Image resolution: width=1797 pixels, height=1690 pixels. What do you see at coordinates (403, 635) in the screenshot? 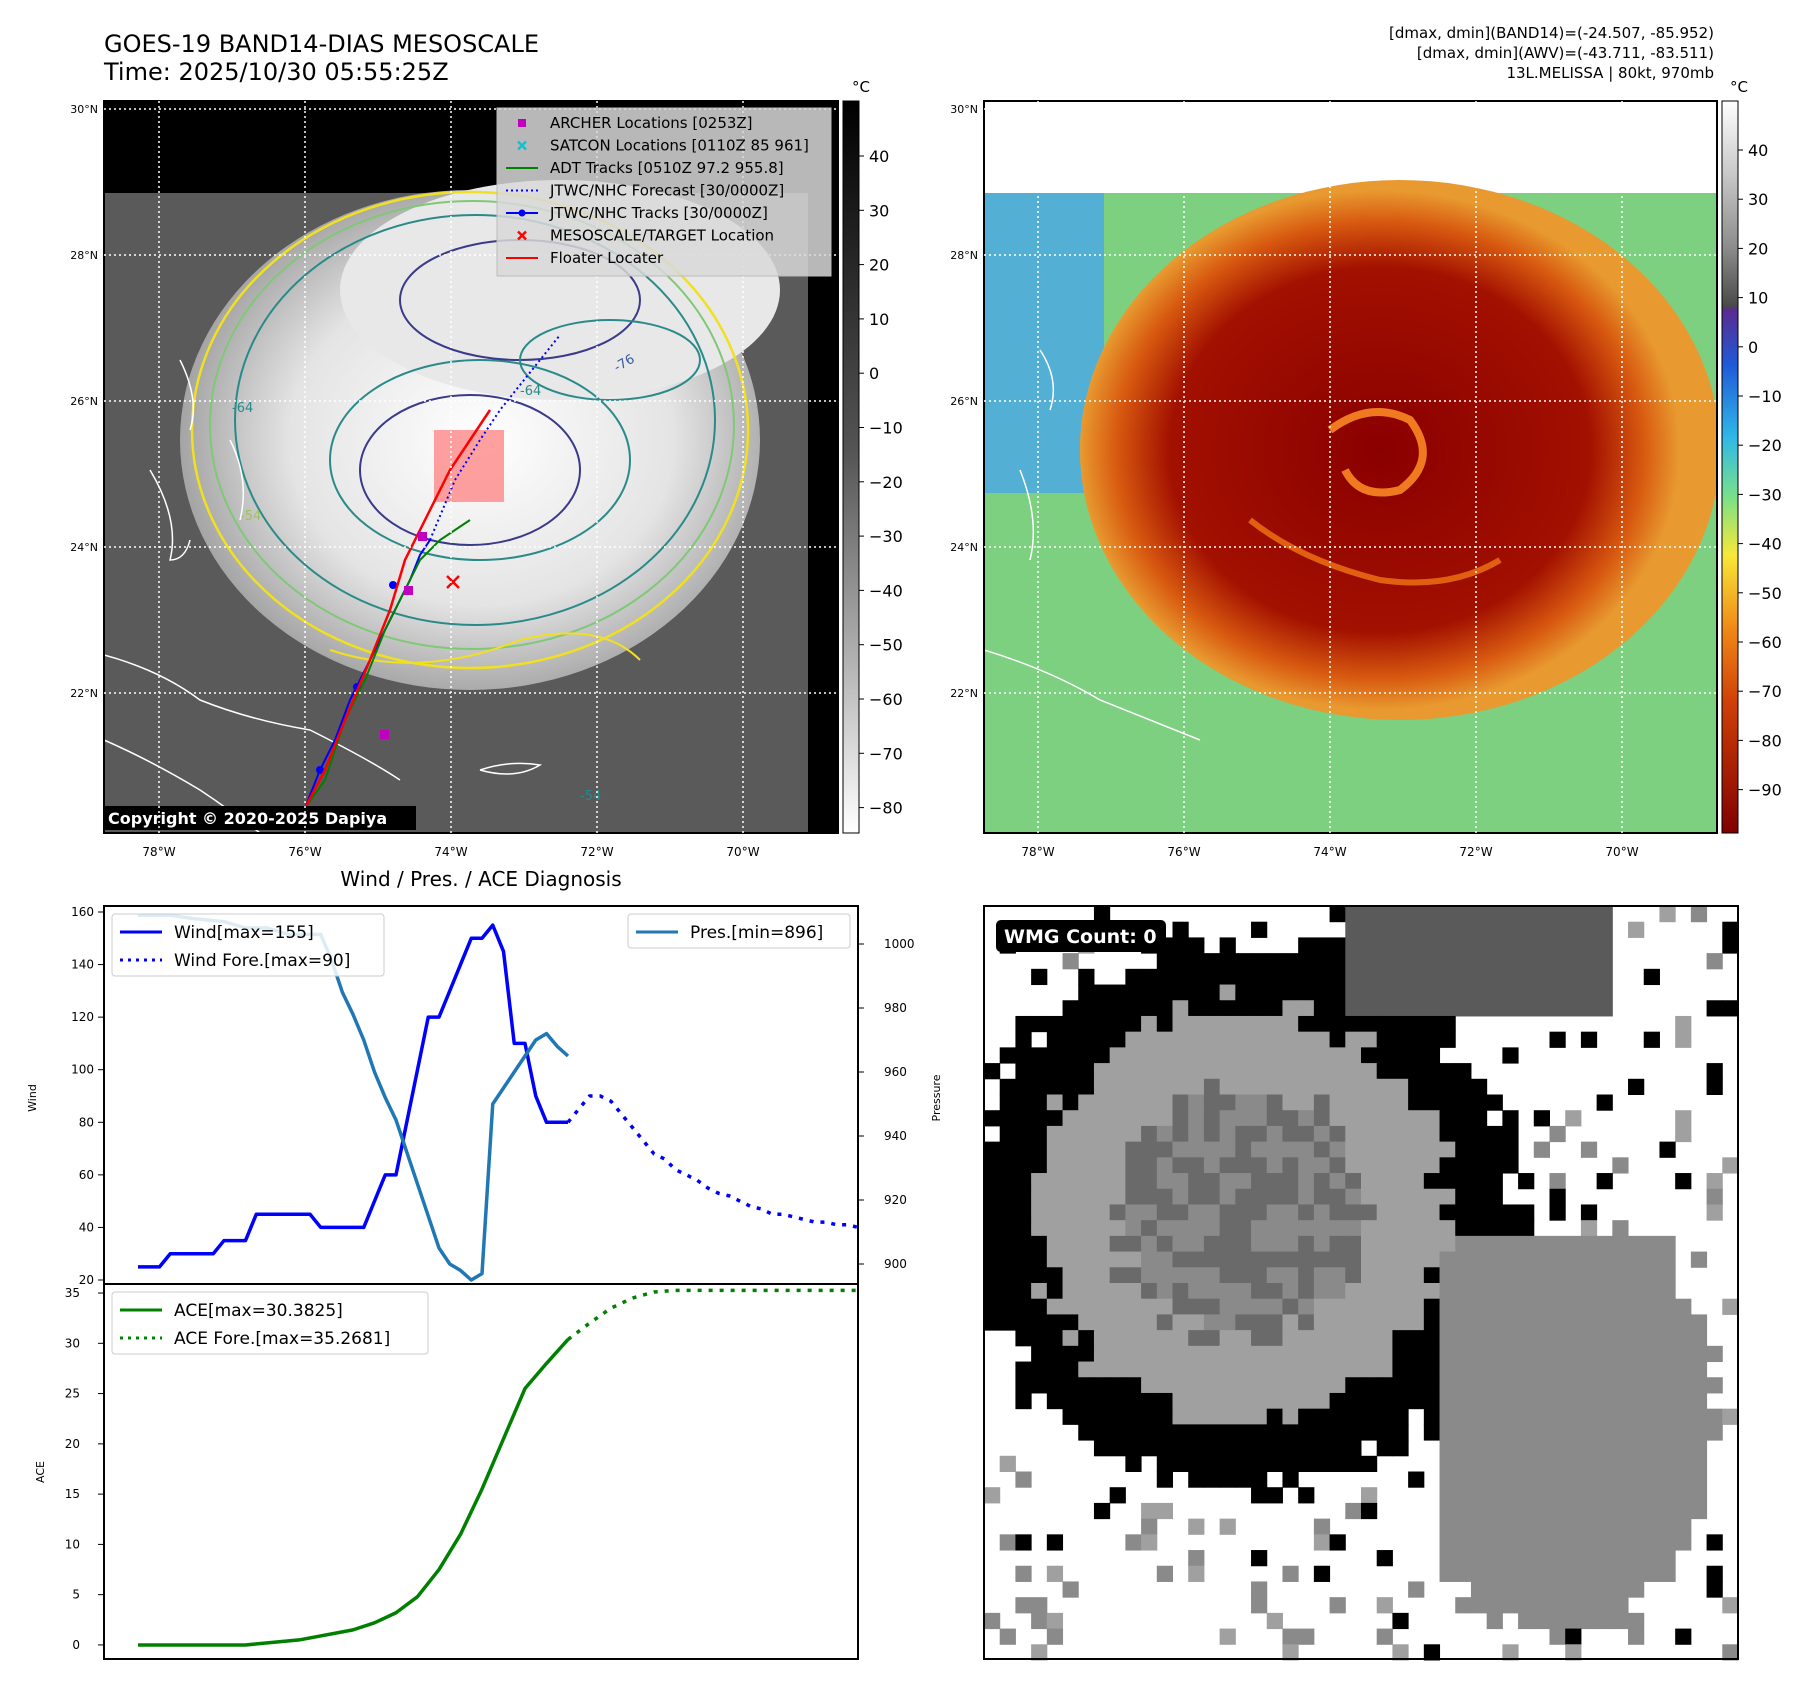
I see `archer-points` at bounding box center [403, 635].